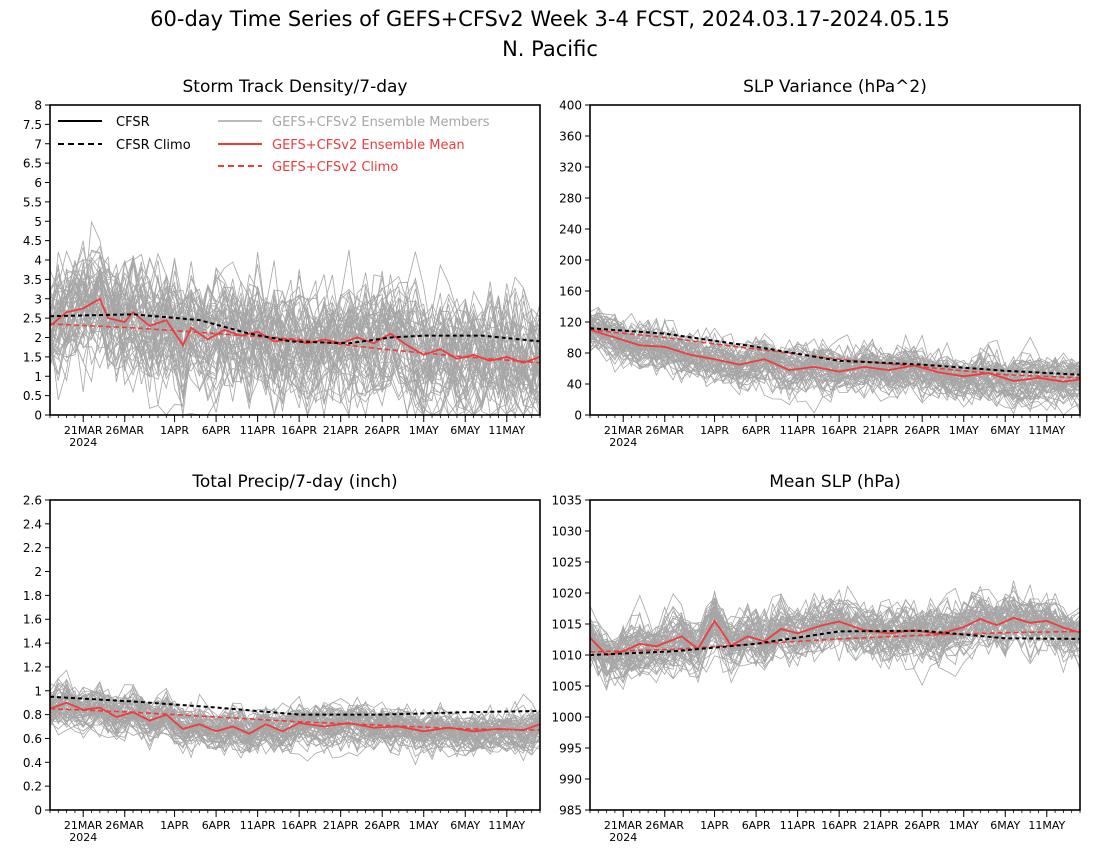  Describe the element at coordinates (566, 718) in the screenshot. I see `y-tick-label: 1000` at that location.